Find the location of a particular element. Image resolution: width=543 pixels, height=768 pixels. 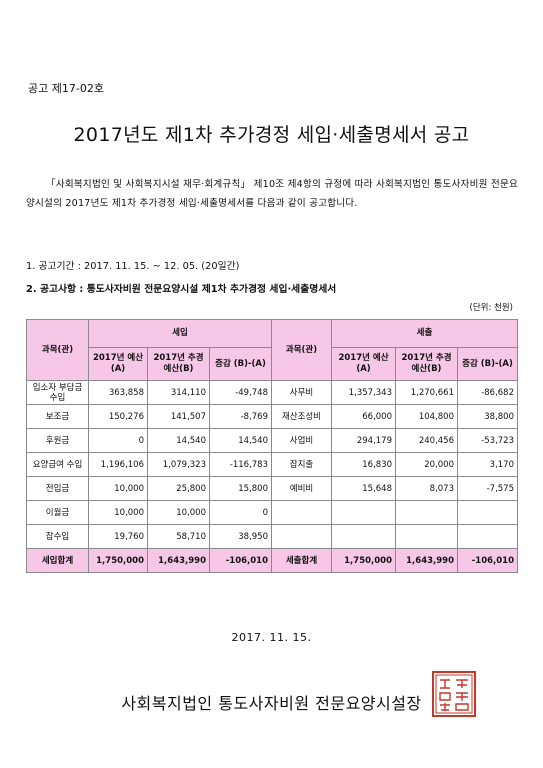

expense-diff-cell: 38,800 is located at coordinates (487, 416).